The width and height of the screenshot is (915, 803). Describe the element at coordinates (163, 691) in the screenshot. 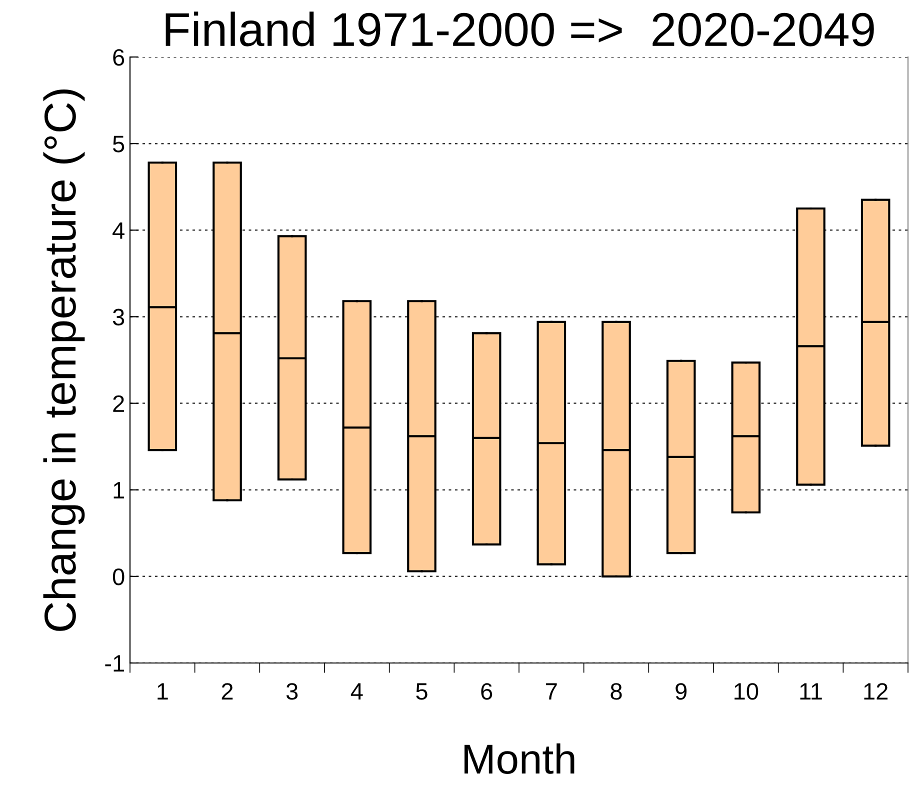

I see `x-tick-label: 1` at that location.